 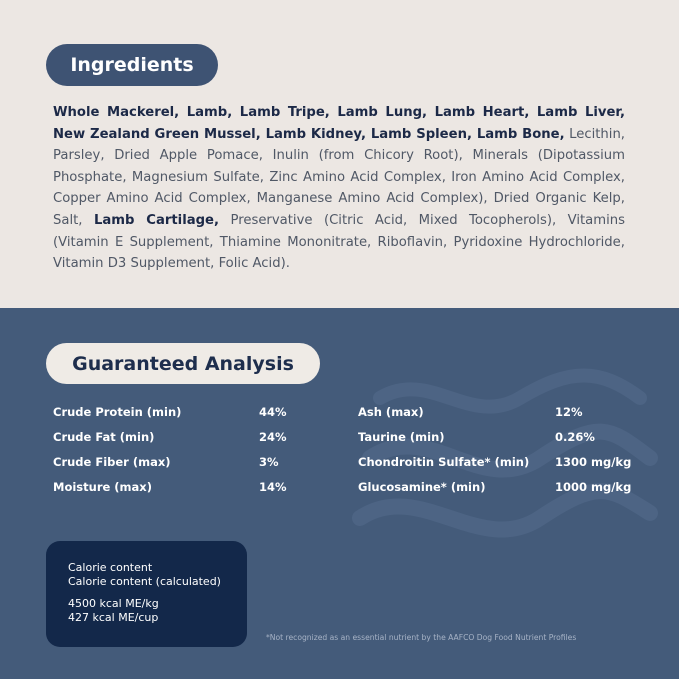 What do you see at coordinates (391, 412) in the screenshot?
I see `analysis-name: Ash (max)` at bounding box center [391, 412].